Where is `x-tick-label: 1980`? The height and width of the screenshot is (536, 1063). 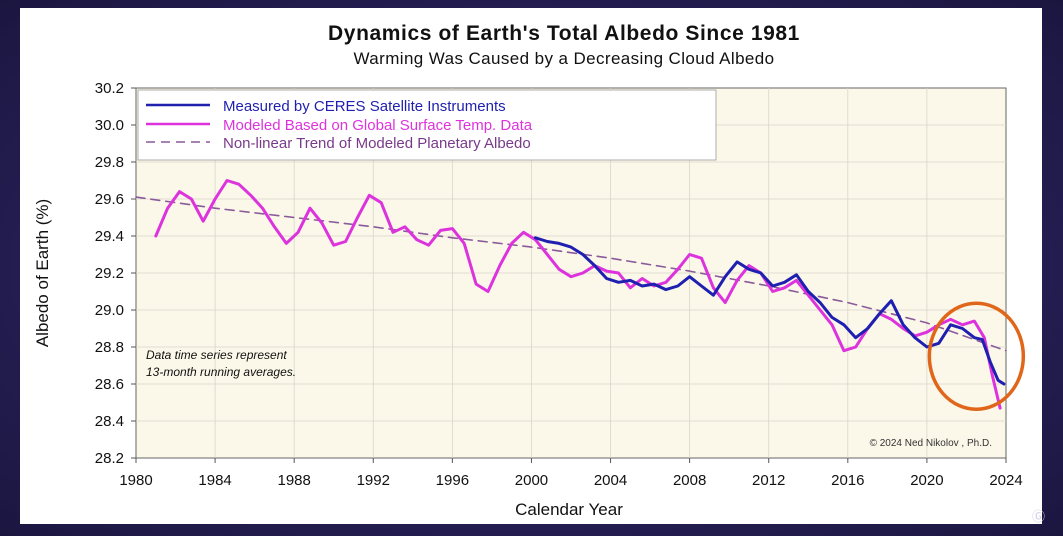
x-tick-label: 1980 is located at coordinates (135, 480).